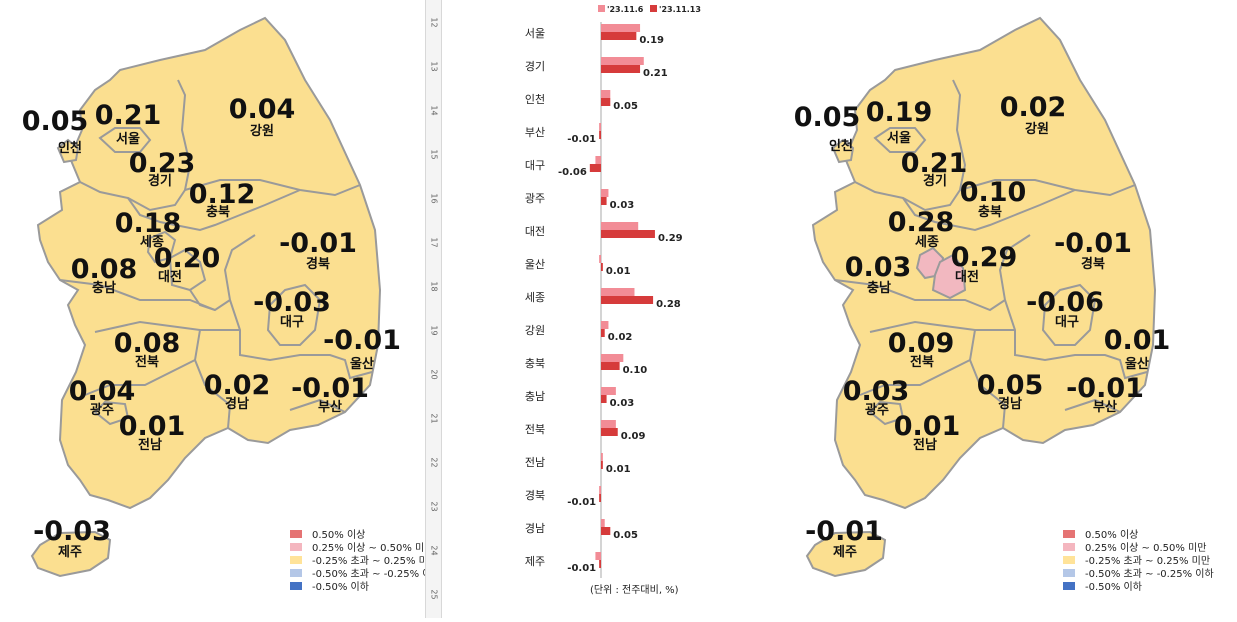  What do you see at coordinates (434, 462) in the screenshot?
I see `ruler-number-22: 22` at bounding box center [434, 462].